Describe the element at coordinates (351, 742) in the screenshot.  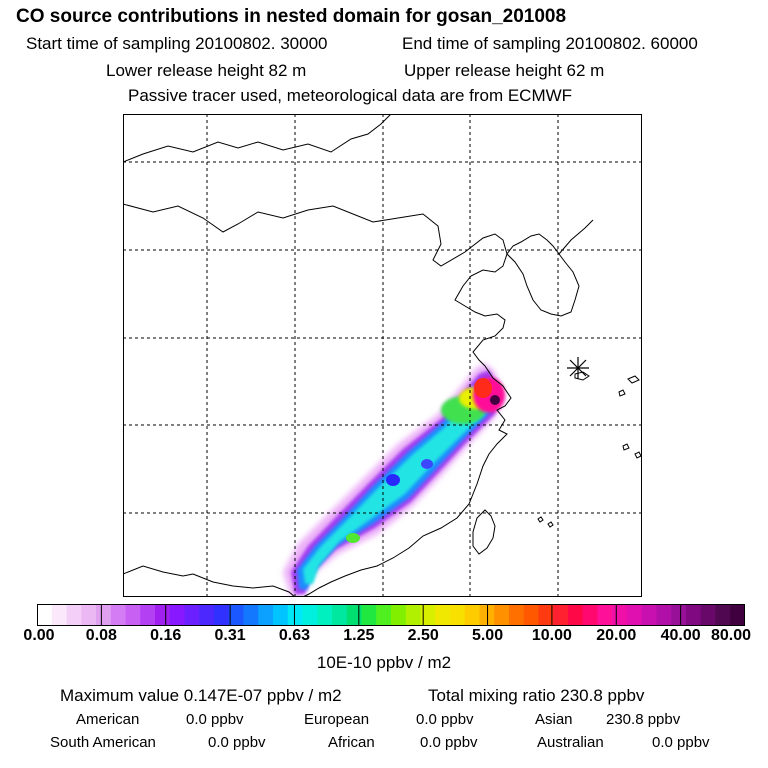
I see `source-name: African` at that location.